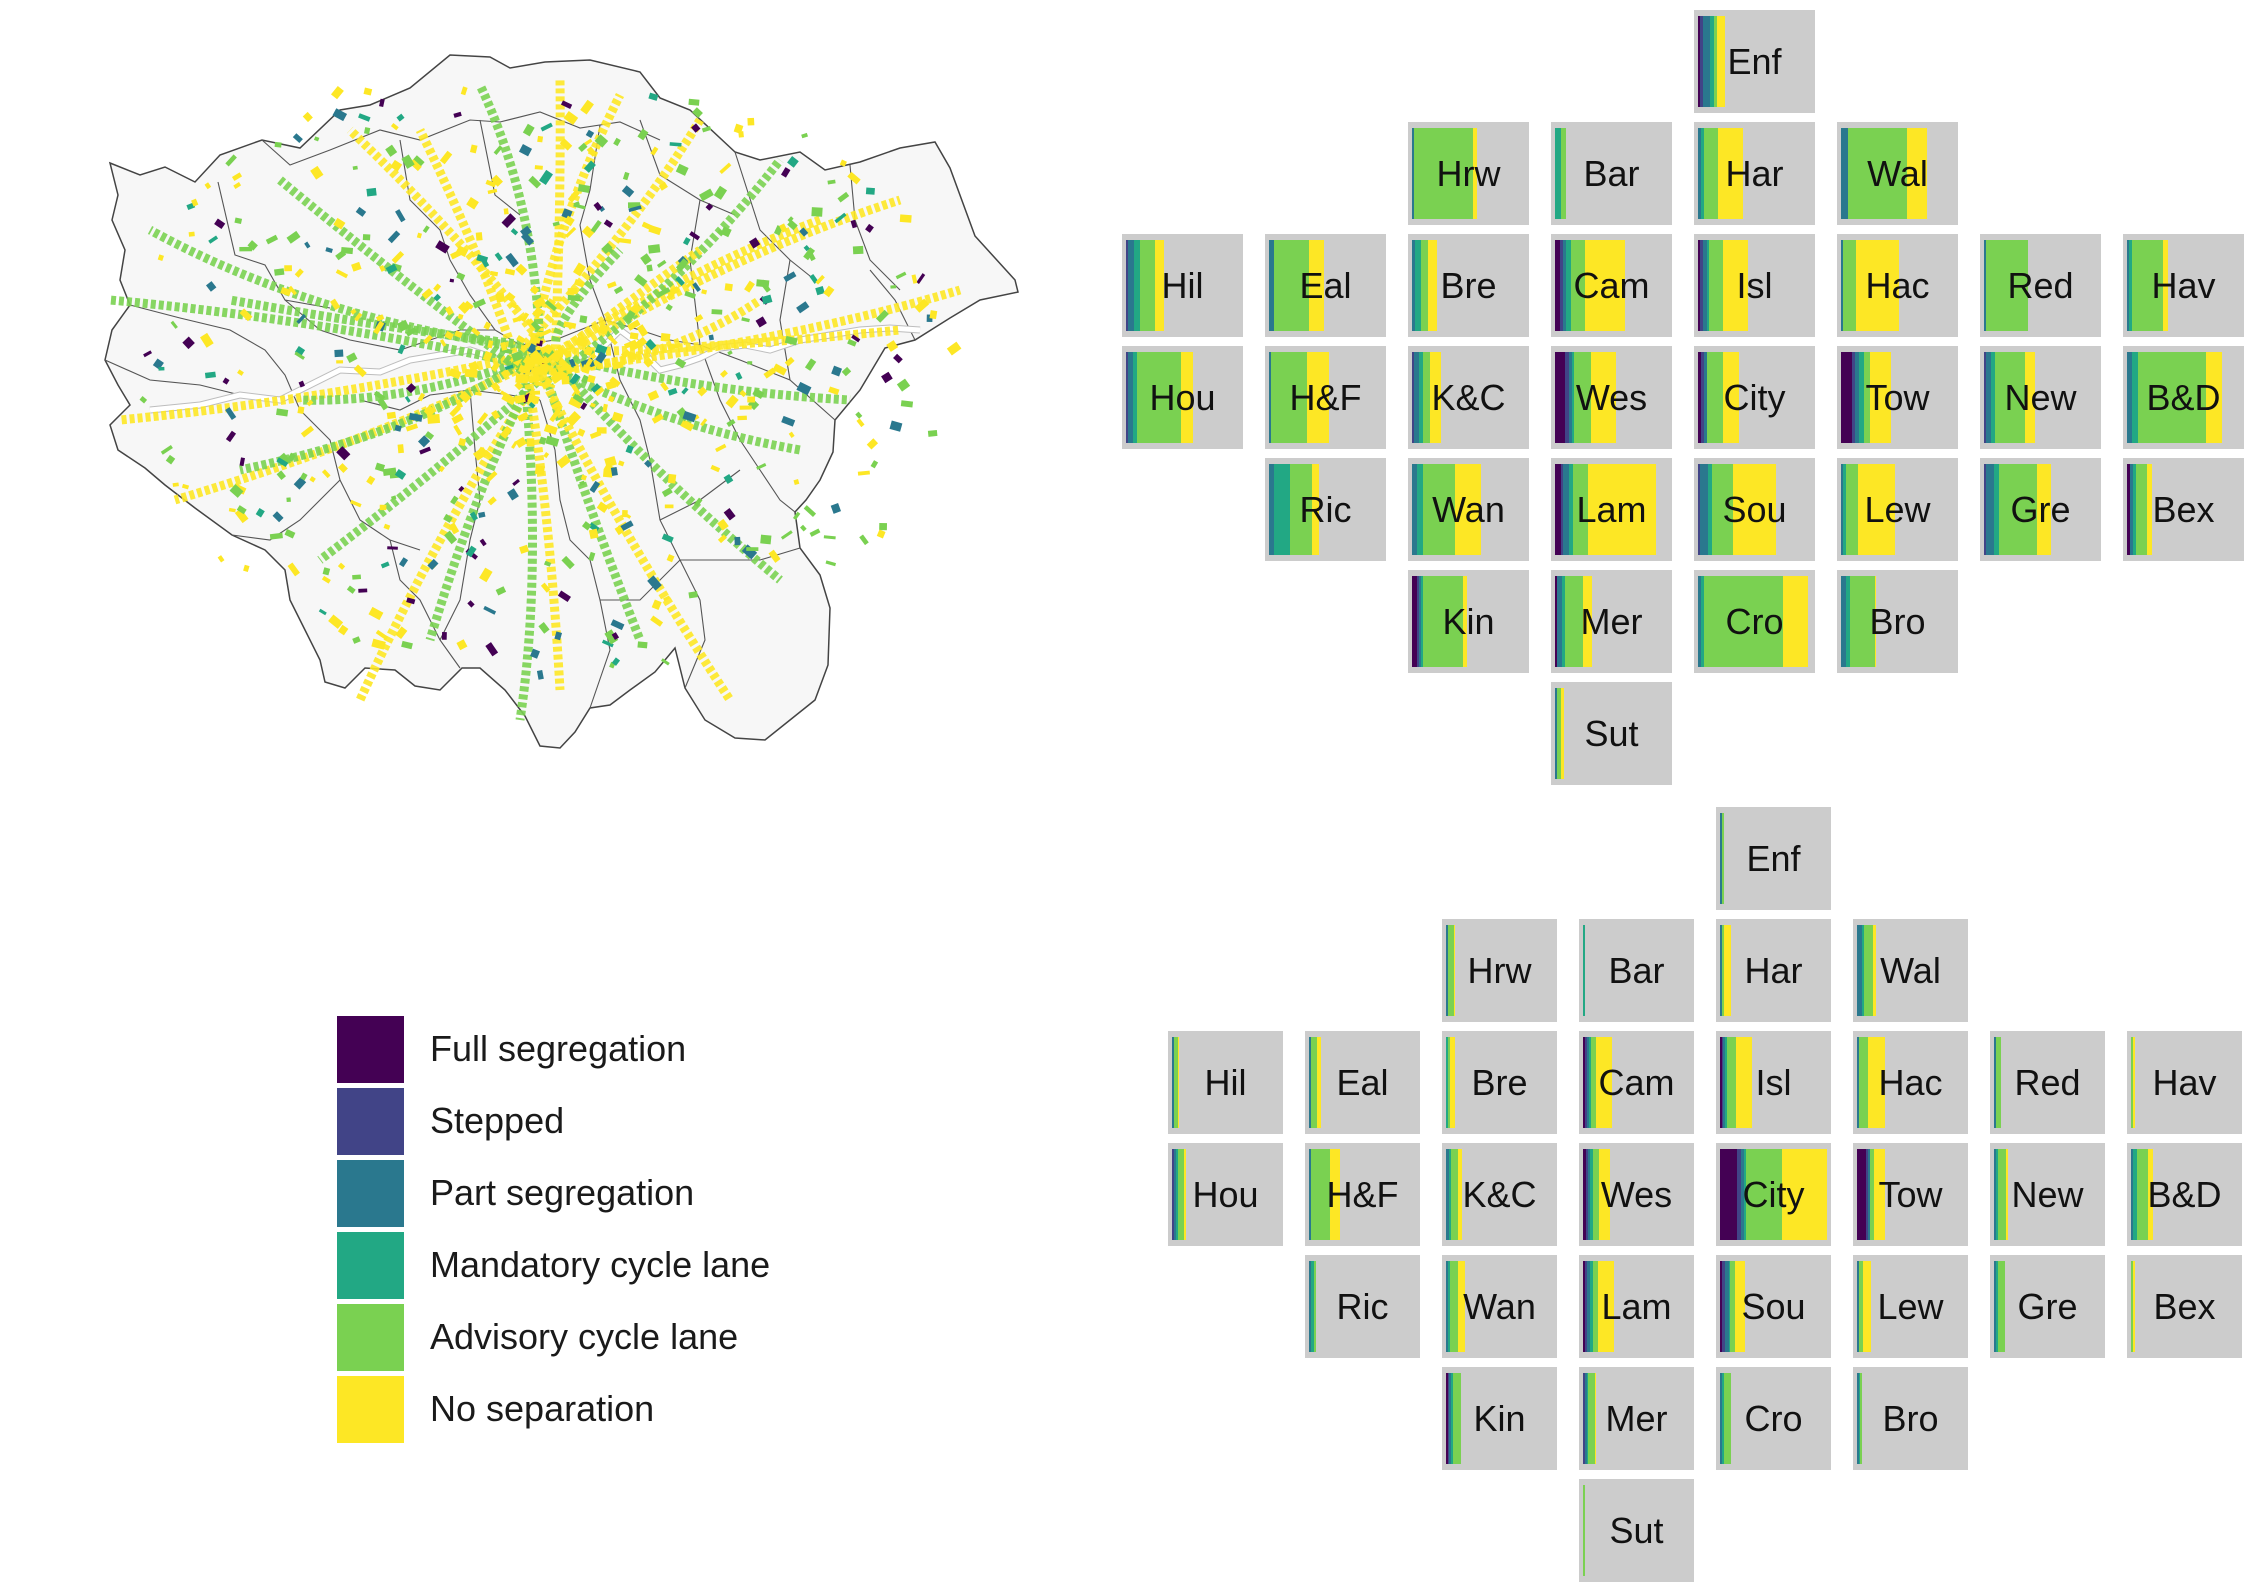  Describe the element at coordinates (1468, 621) in the screenshot. I see `borough-label: Kin` at that location.